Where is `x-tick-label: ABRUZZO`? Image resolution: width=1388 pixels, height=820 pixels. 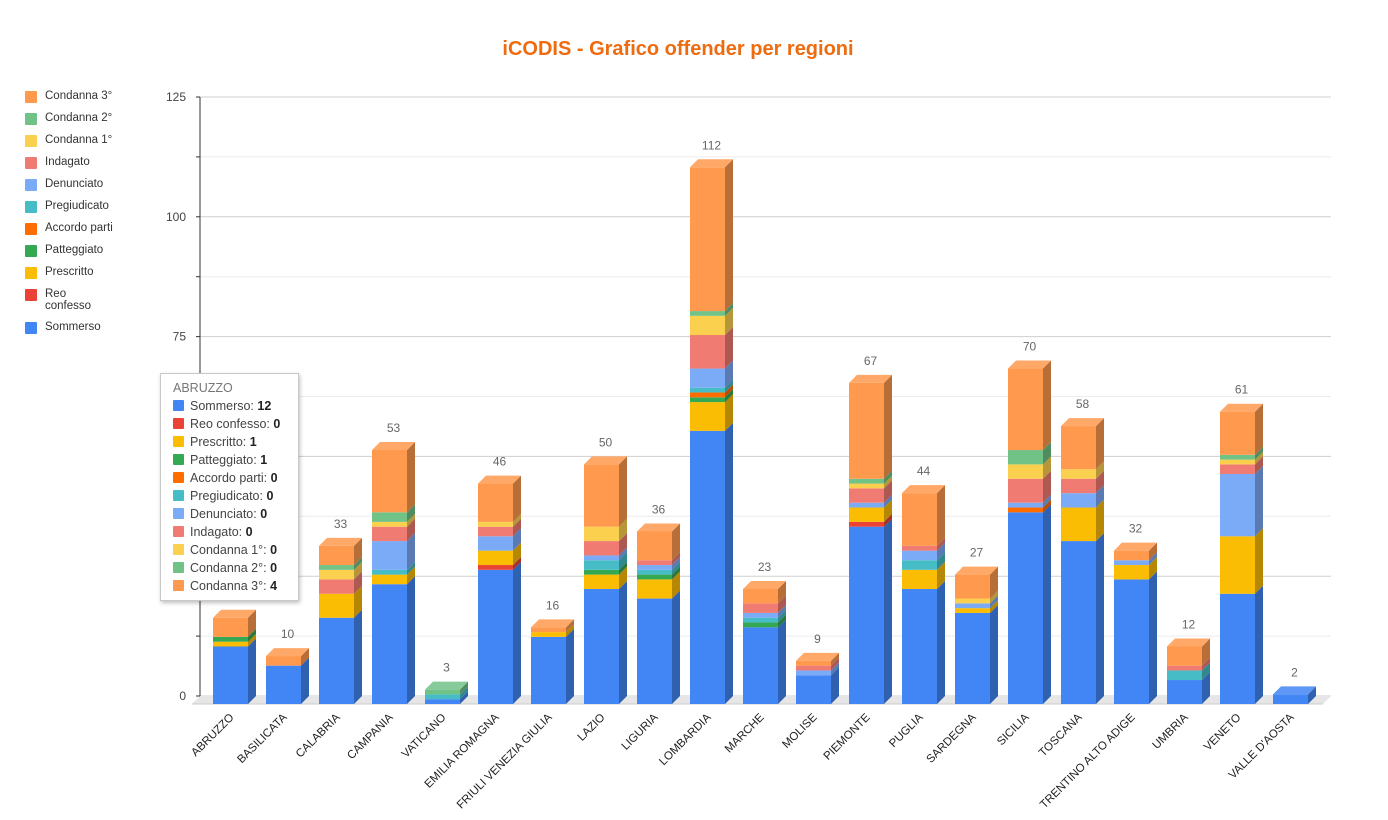
x-tick-label: ABRUZZO is located at coordinates (212, 735).